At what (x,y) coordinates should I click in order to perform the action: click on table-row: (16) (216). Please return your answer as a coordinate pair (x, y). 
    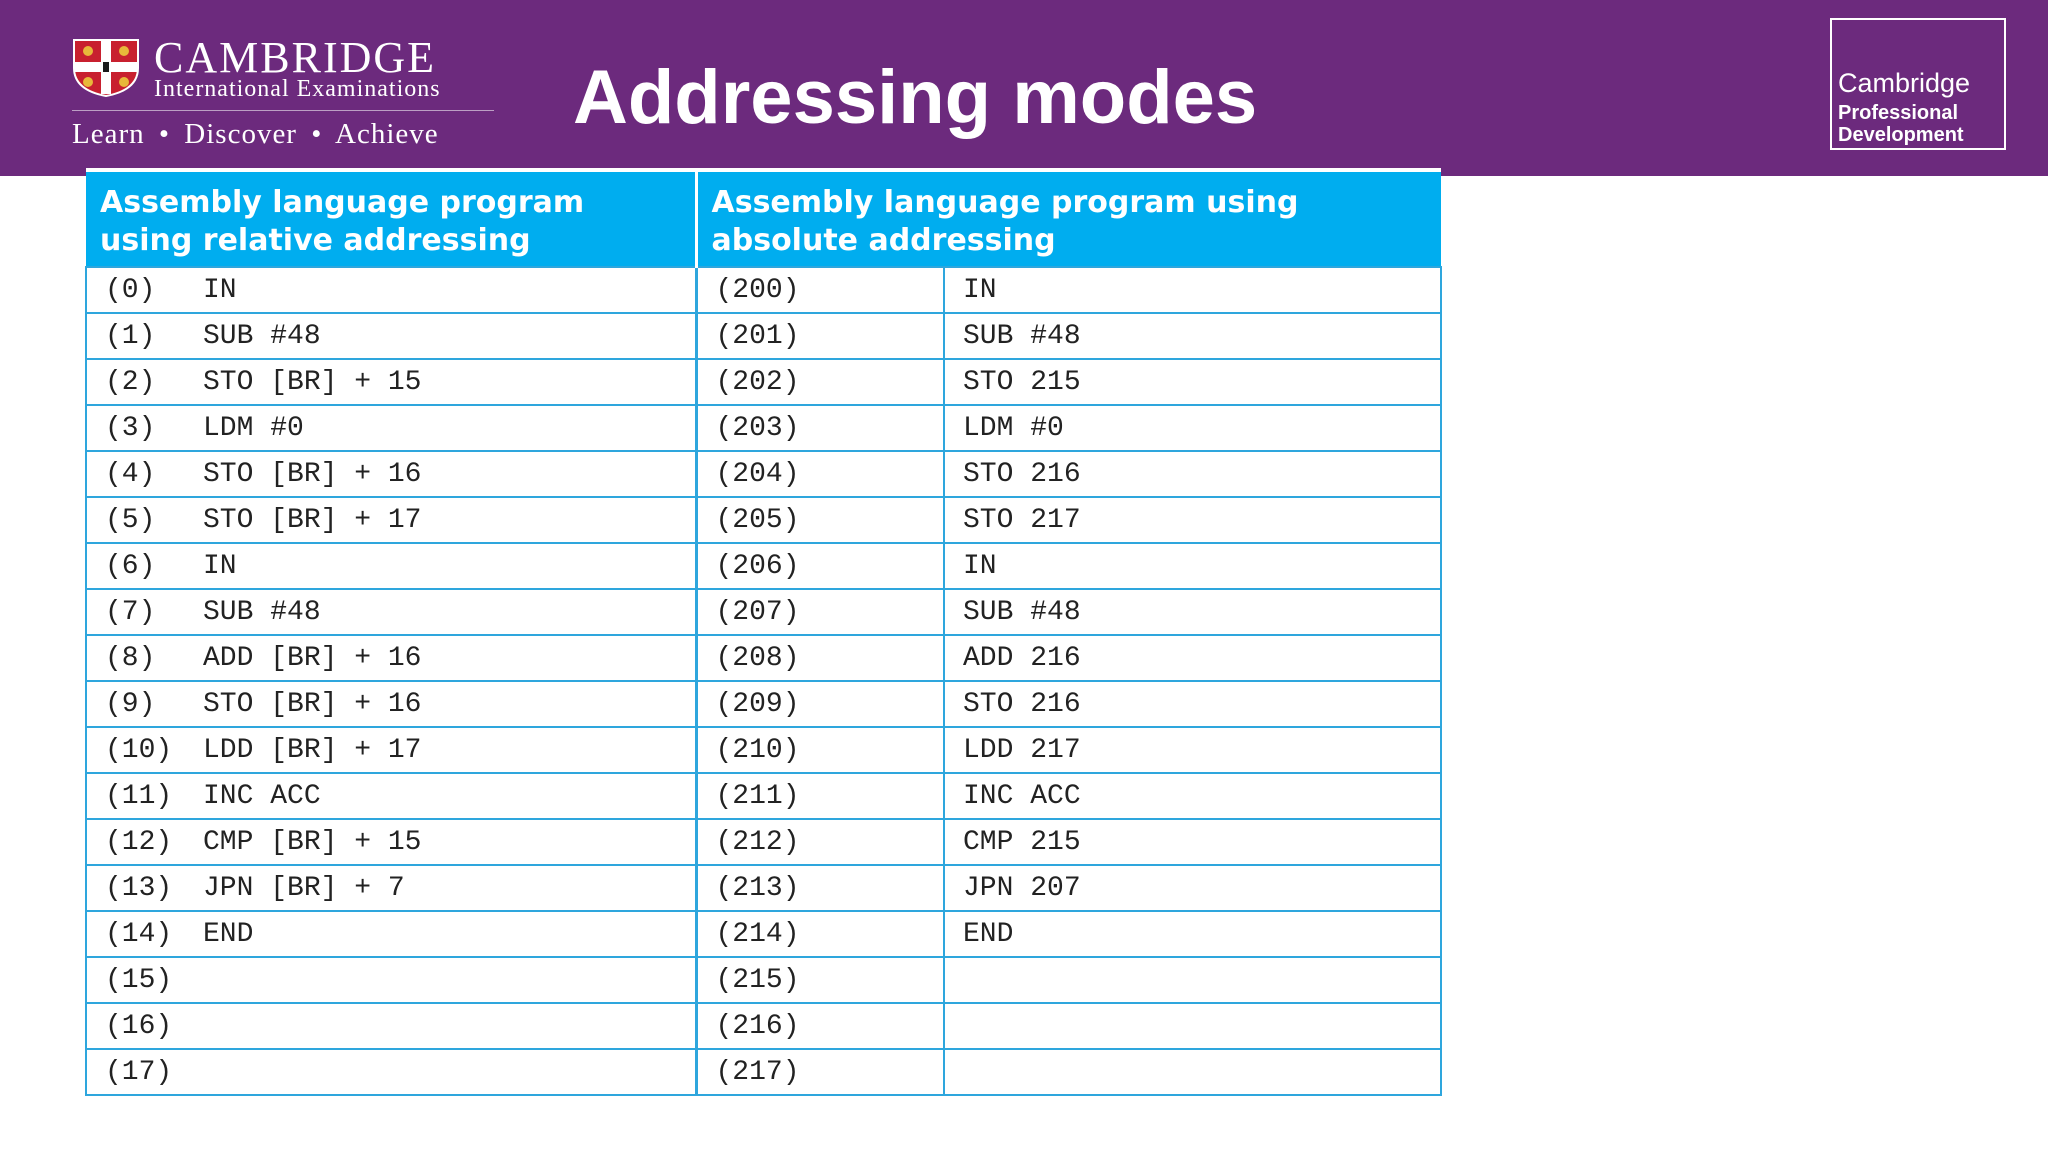
    Looking at the image, I should click on (763, 1026).